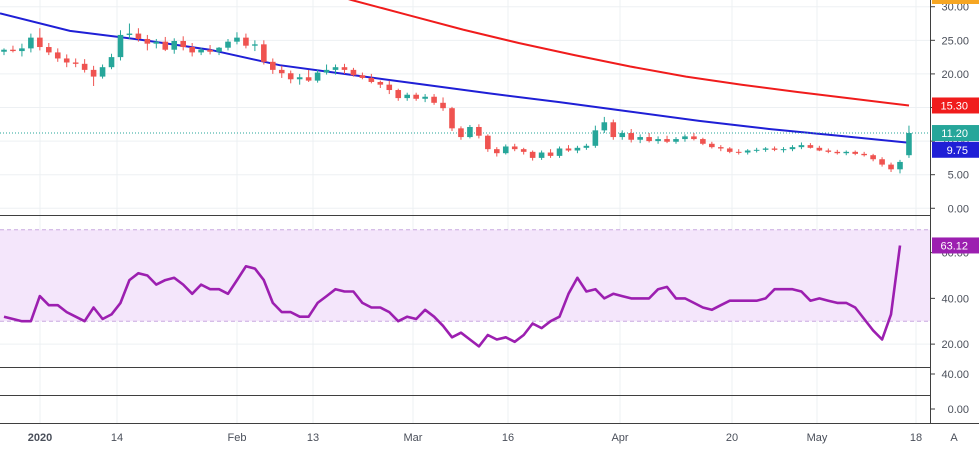 This screenshot has height=456, width=979. I want to click on auto-scale-label: A, so click(954, 438).